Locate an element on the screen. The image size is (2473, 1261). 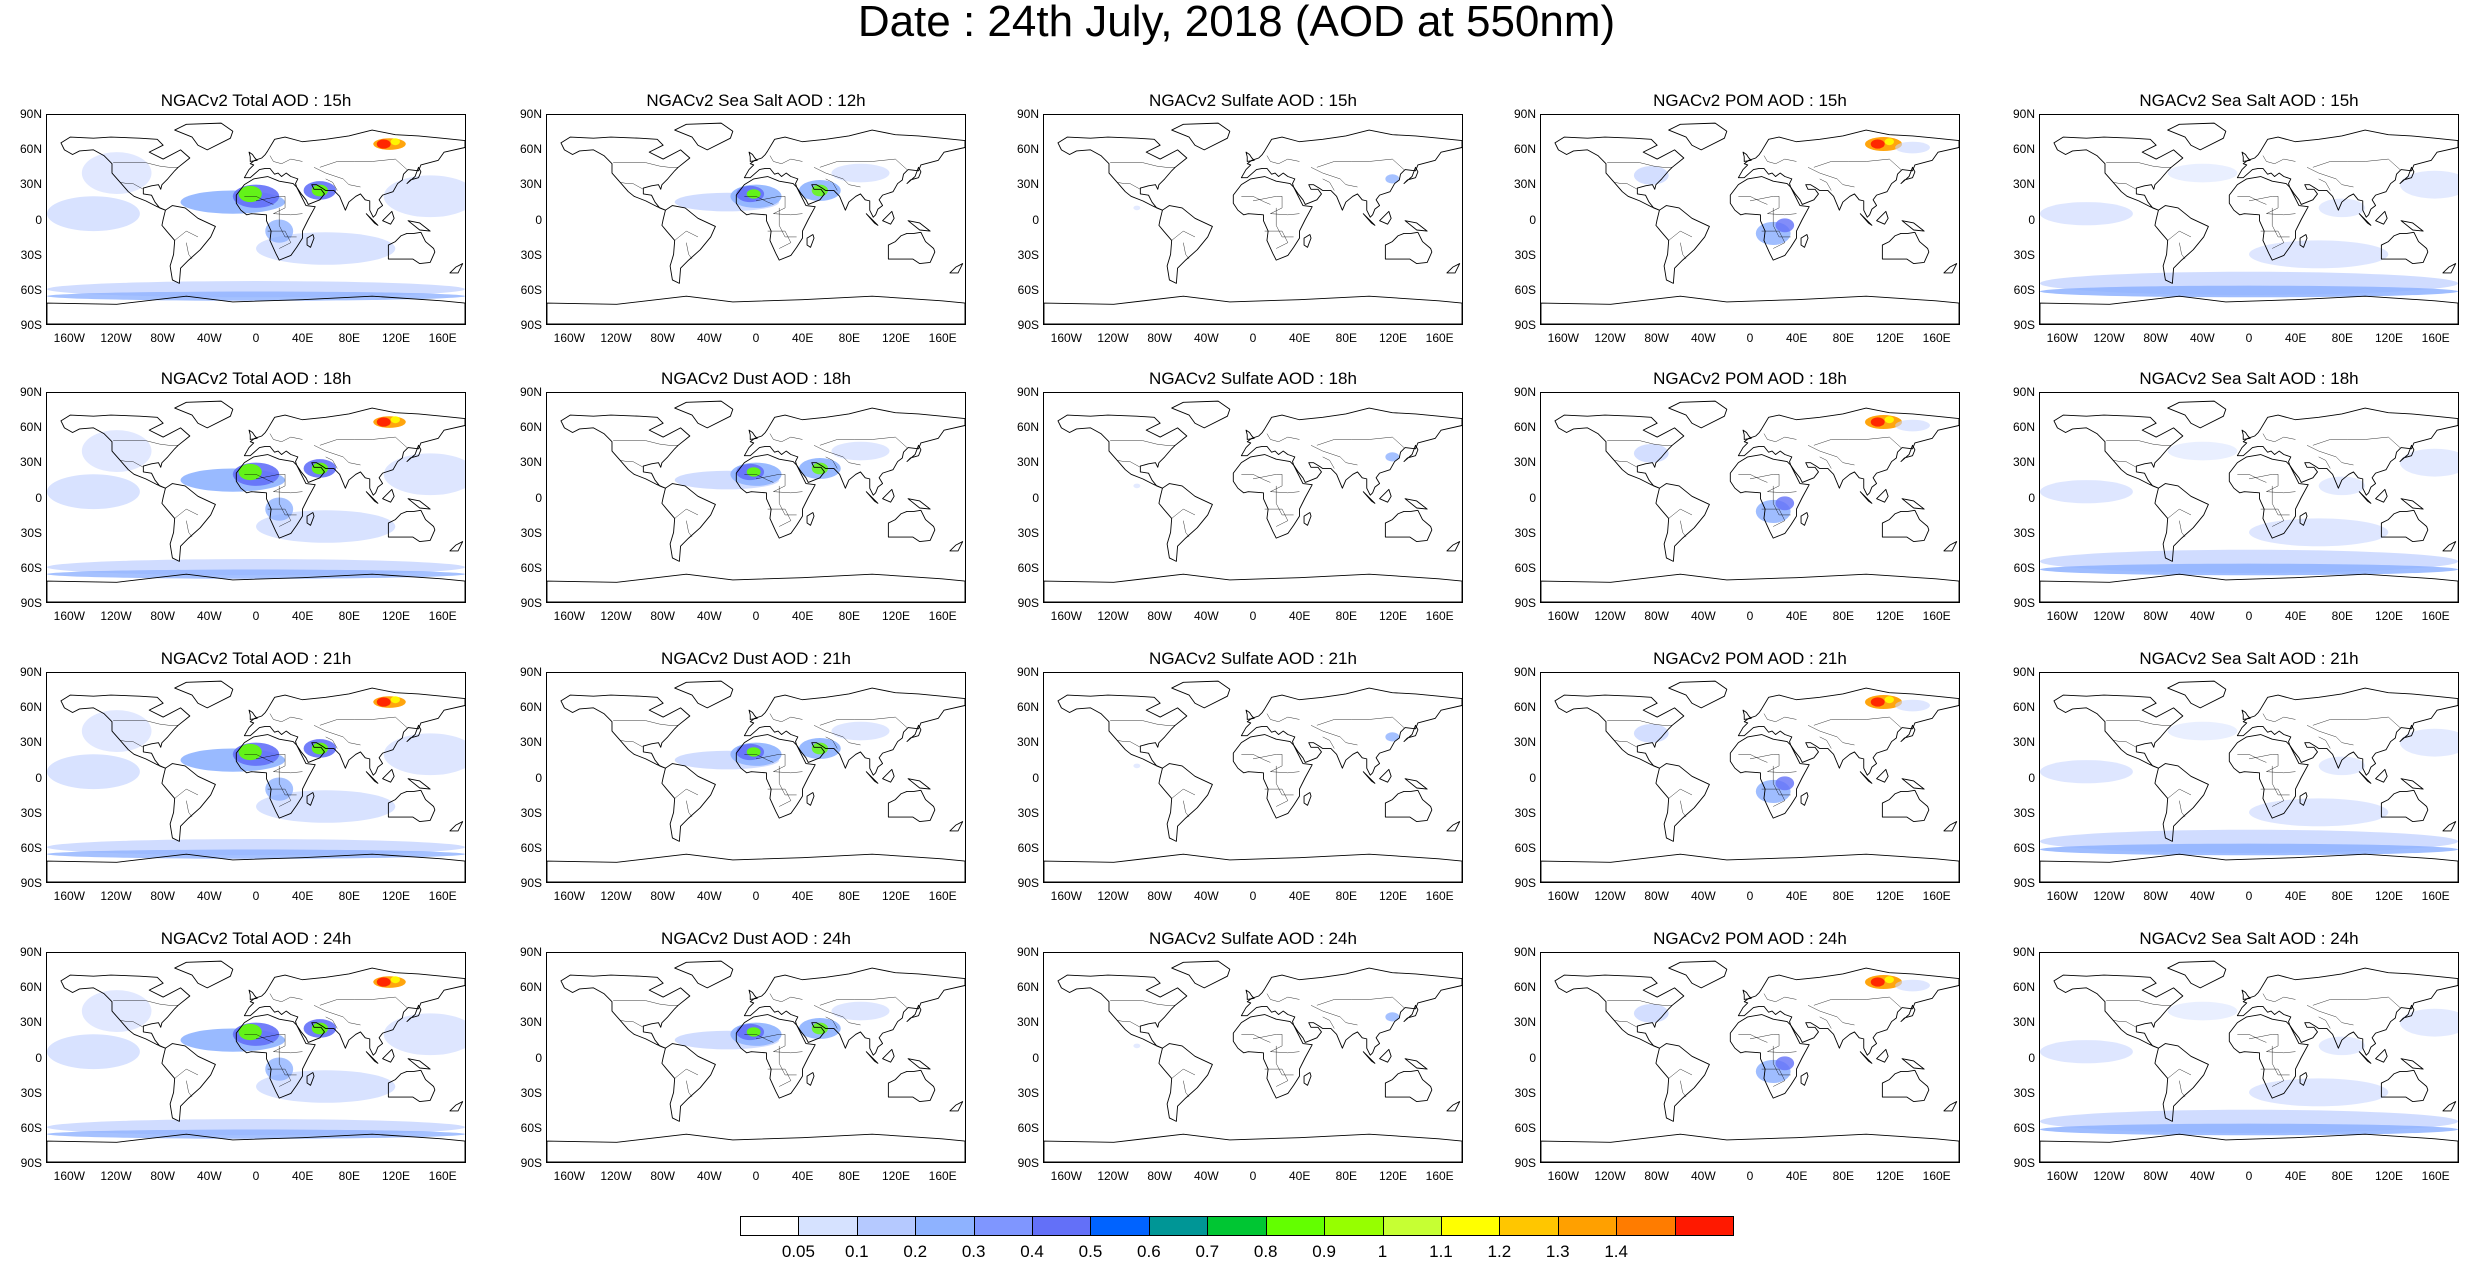
lat-tick-label: 30N is located at coordinates (30, 742).